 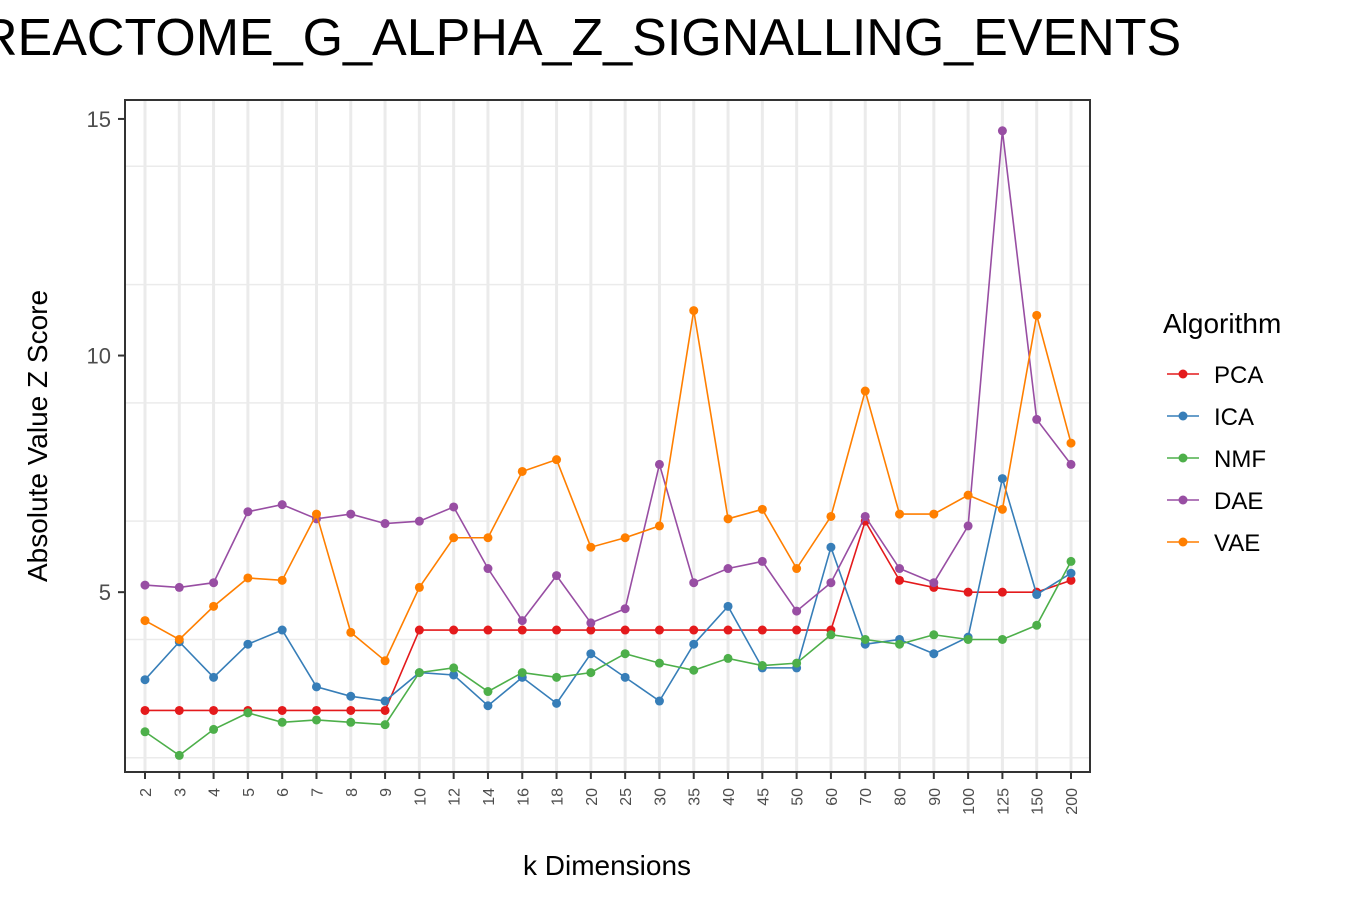 What do you see at coordinates (607, 865) in the screenshot?
I see `x-axis-title: k Dimensions` at bounding box center [607, 865].